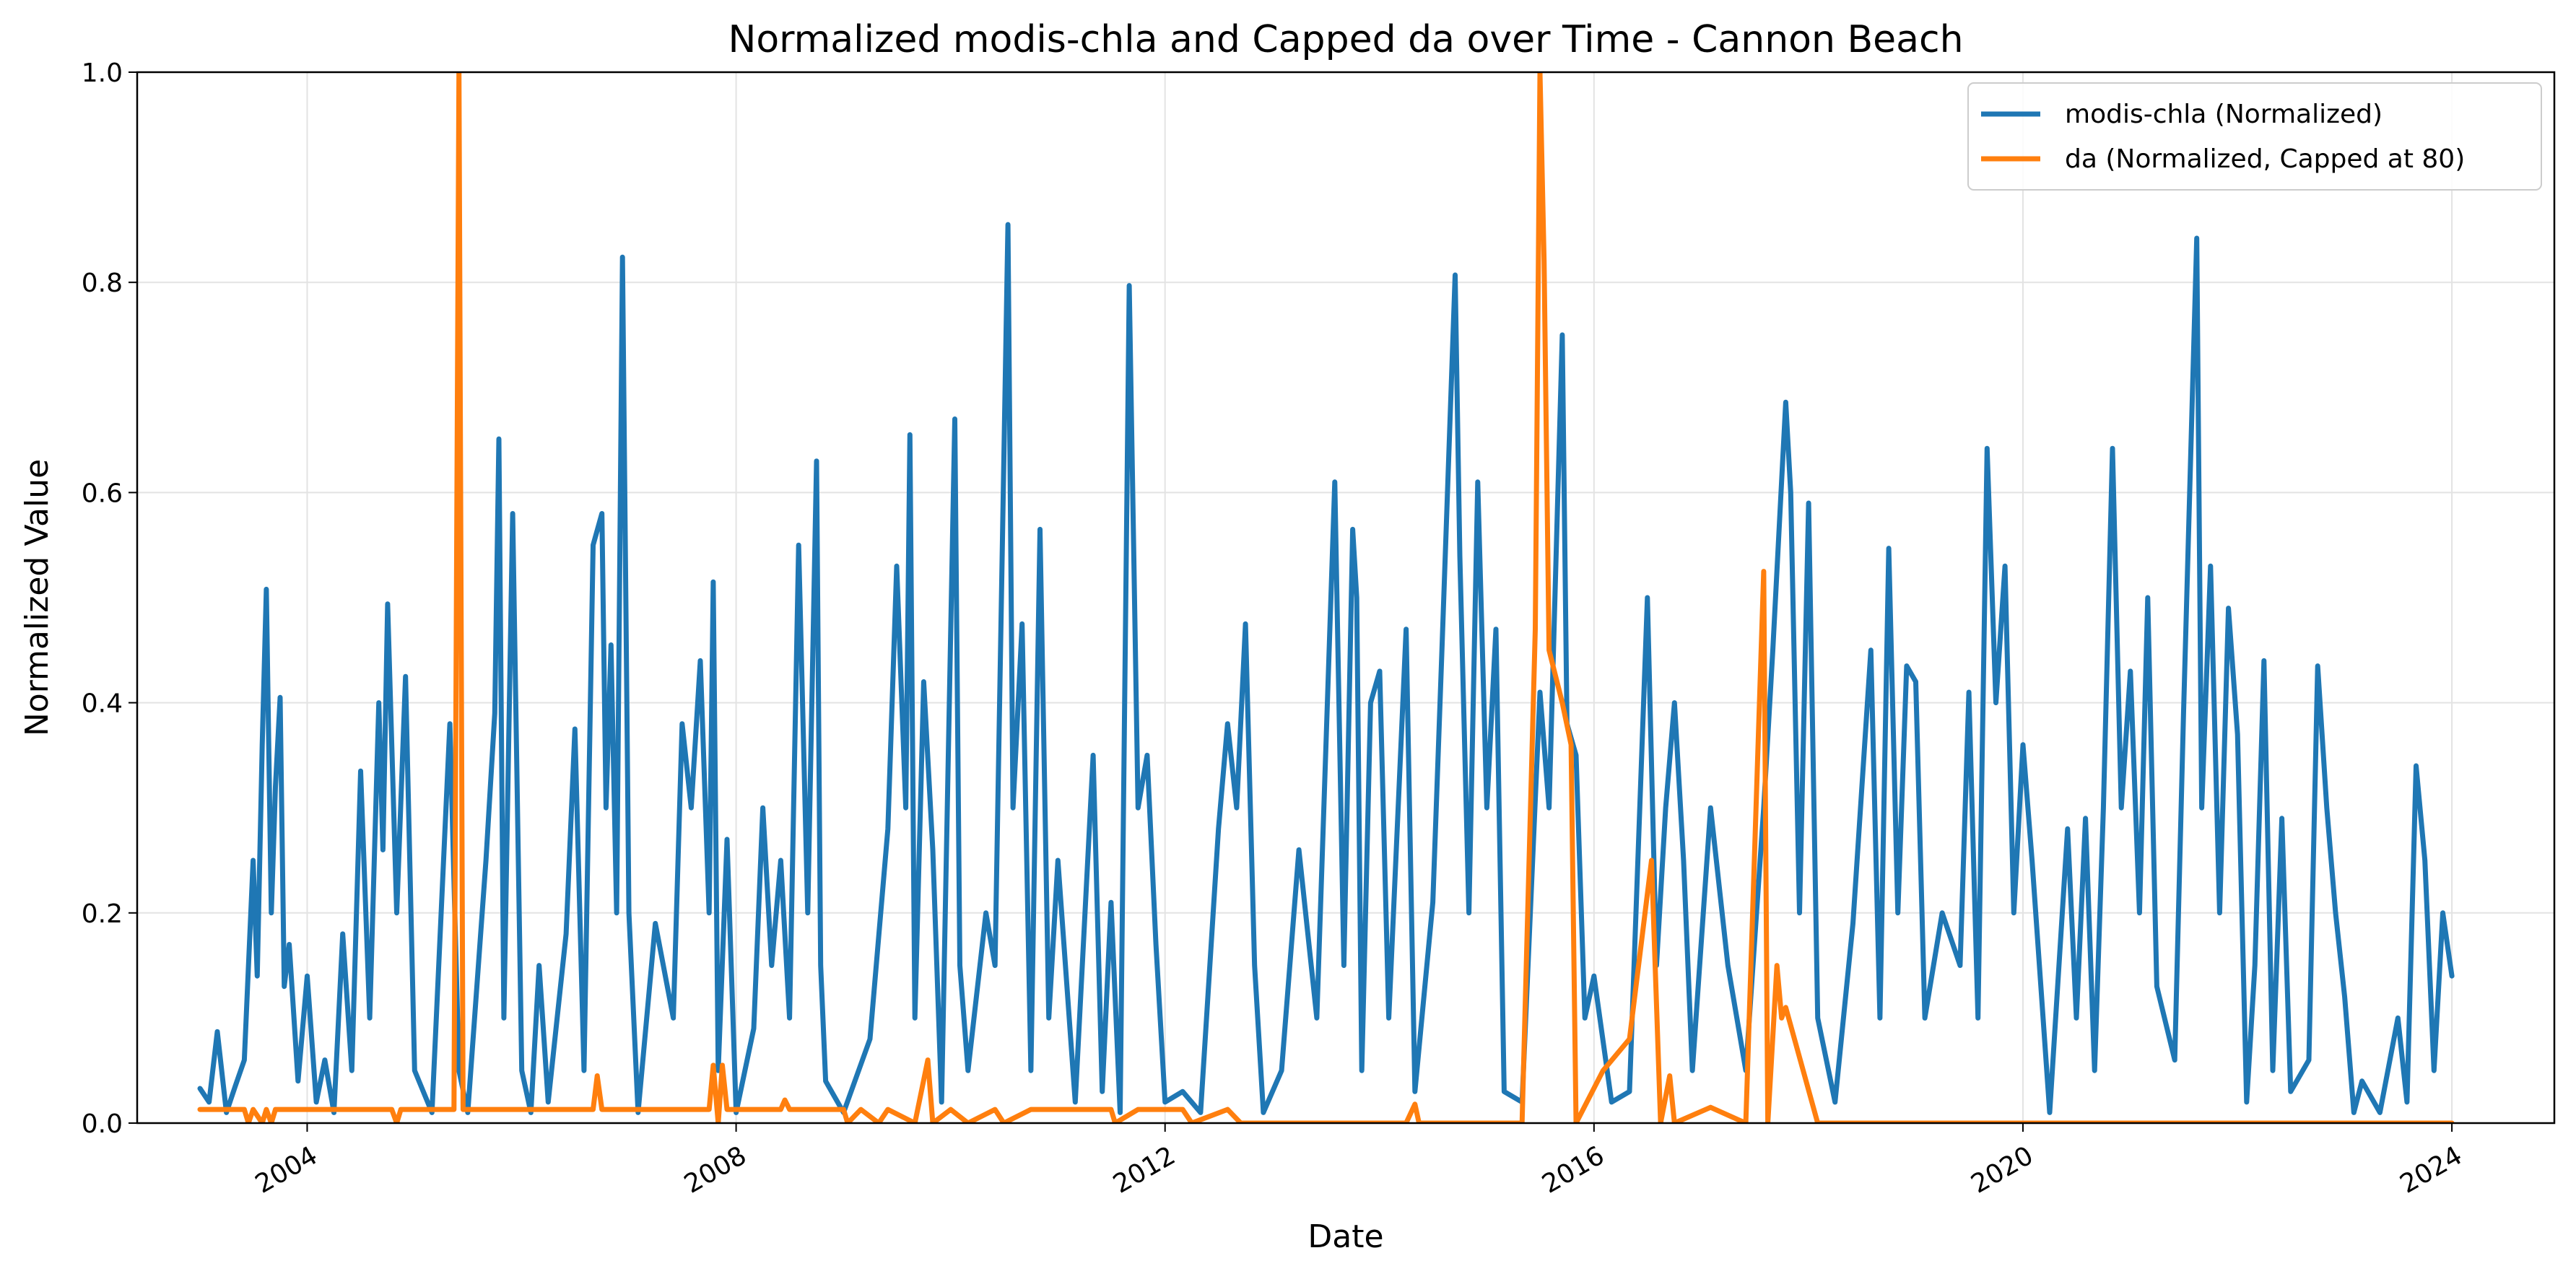 Image resolution: width=2576 pixels, height=1279 pixels. Describe the element at coordinates (102, 914) in the screenshot. I see `y-tick-label: 0.2` at that location.